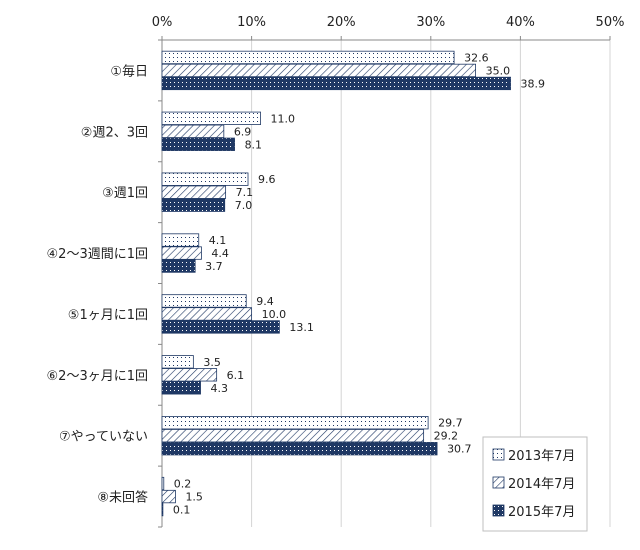 The height and width of the screenshot is (550, 640). Describe the element at coordinates (610, 22) in the screenshot. I see `x-tick-label: 50%` at that location.